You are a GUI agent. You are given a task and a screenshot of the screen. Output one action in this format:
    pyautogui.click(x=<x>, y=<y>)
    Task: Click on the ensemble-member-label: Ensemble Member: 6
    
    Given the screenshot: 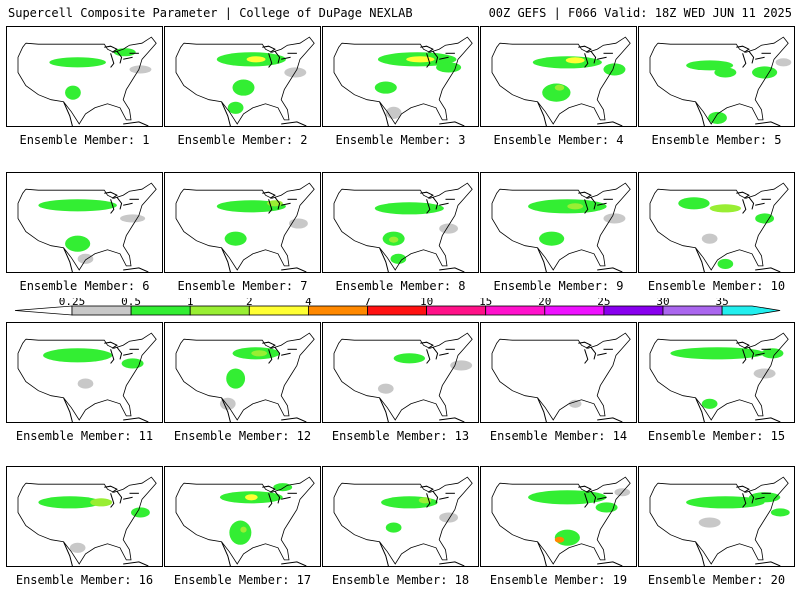 What is the action you would take?
    pyautogui.click(x=84, y=286)
    